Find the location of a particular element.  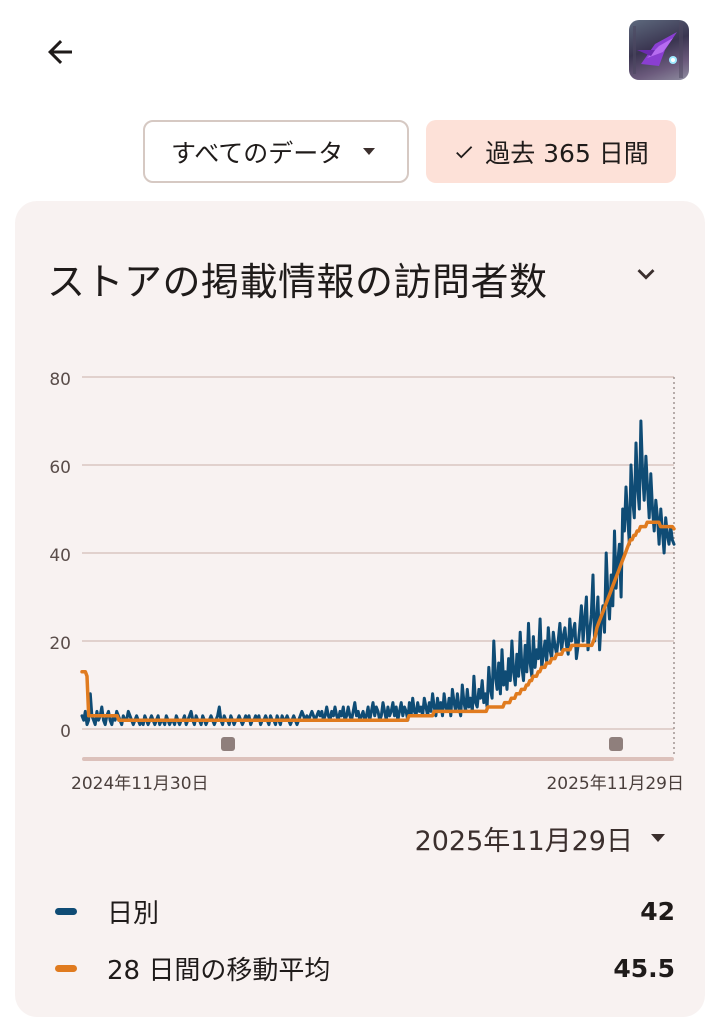

range-slider-handle-start is located at coordinates (228, 744).